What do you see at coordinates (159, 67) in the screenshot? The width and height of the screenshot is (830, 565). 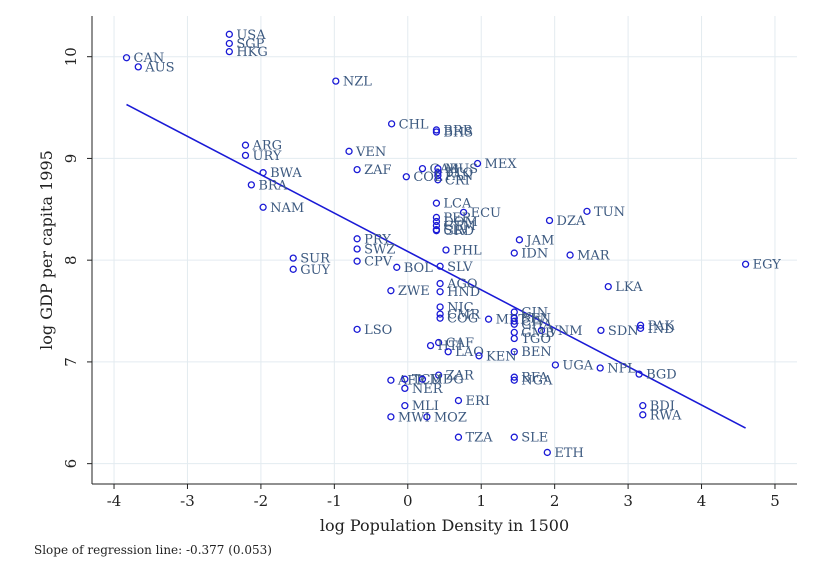 I see `point-label-aus: AUS` at bounding box center [159, 67].